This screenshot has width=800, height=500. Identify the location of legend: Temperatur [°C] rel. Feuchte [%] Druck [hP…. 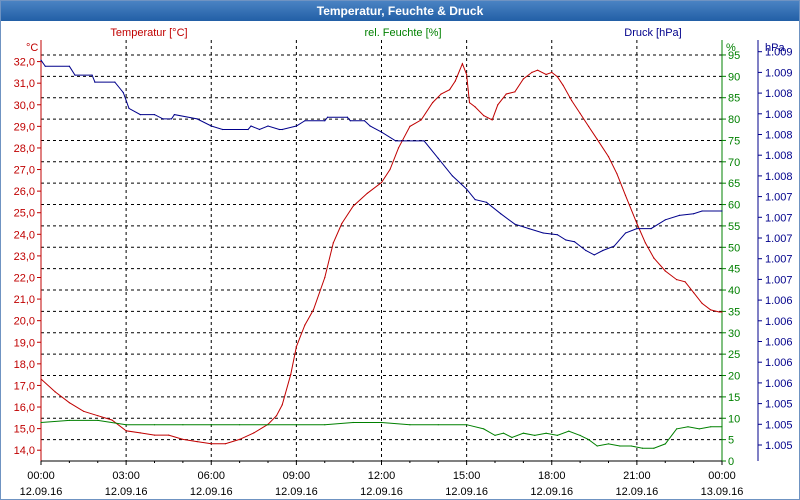
(395, 33).